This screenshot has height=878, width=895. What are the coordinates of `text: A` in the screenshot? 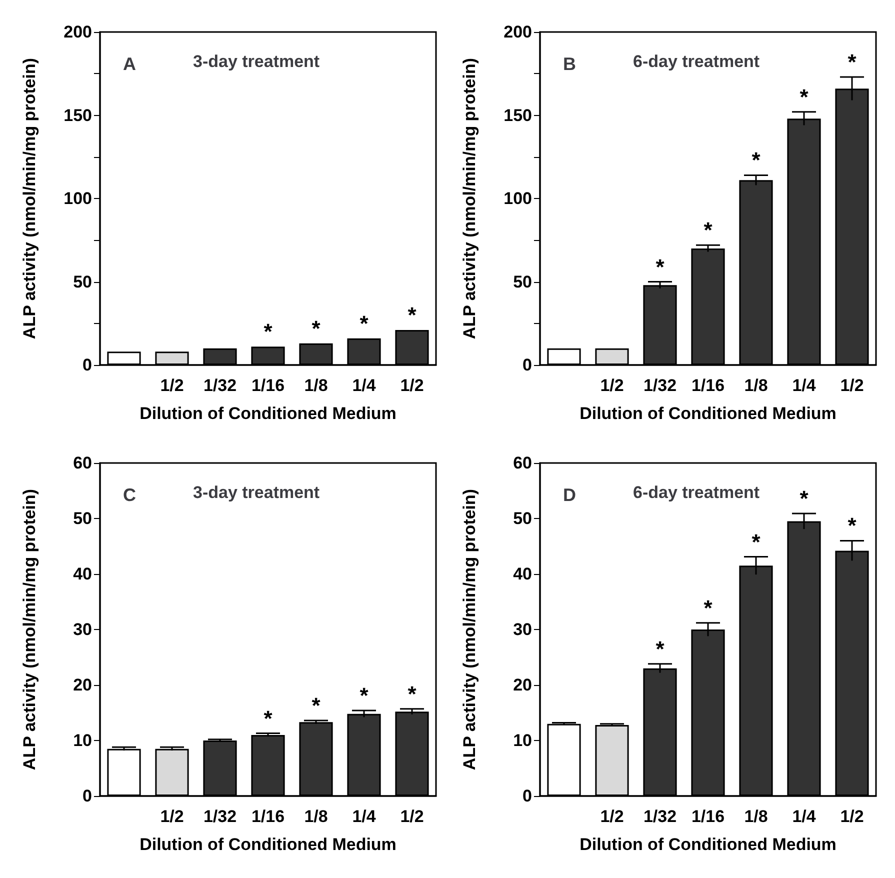 It's located at (129, 64).